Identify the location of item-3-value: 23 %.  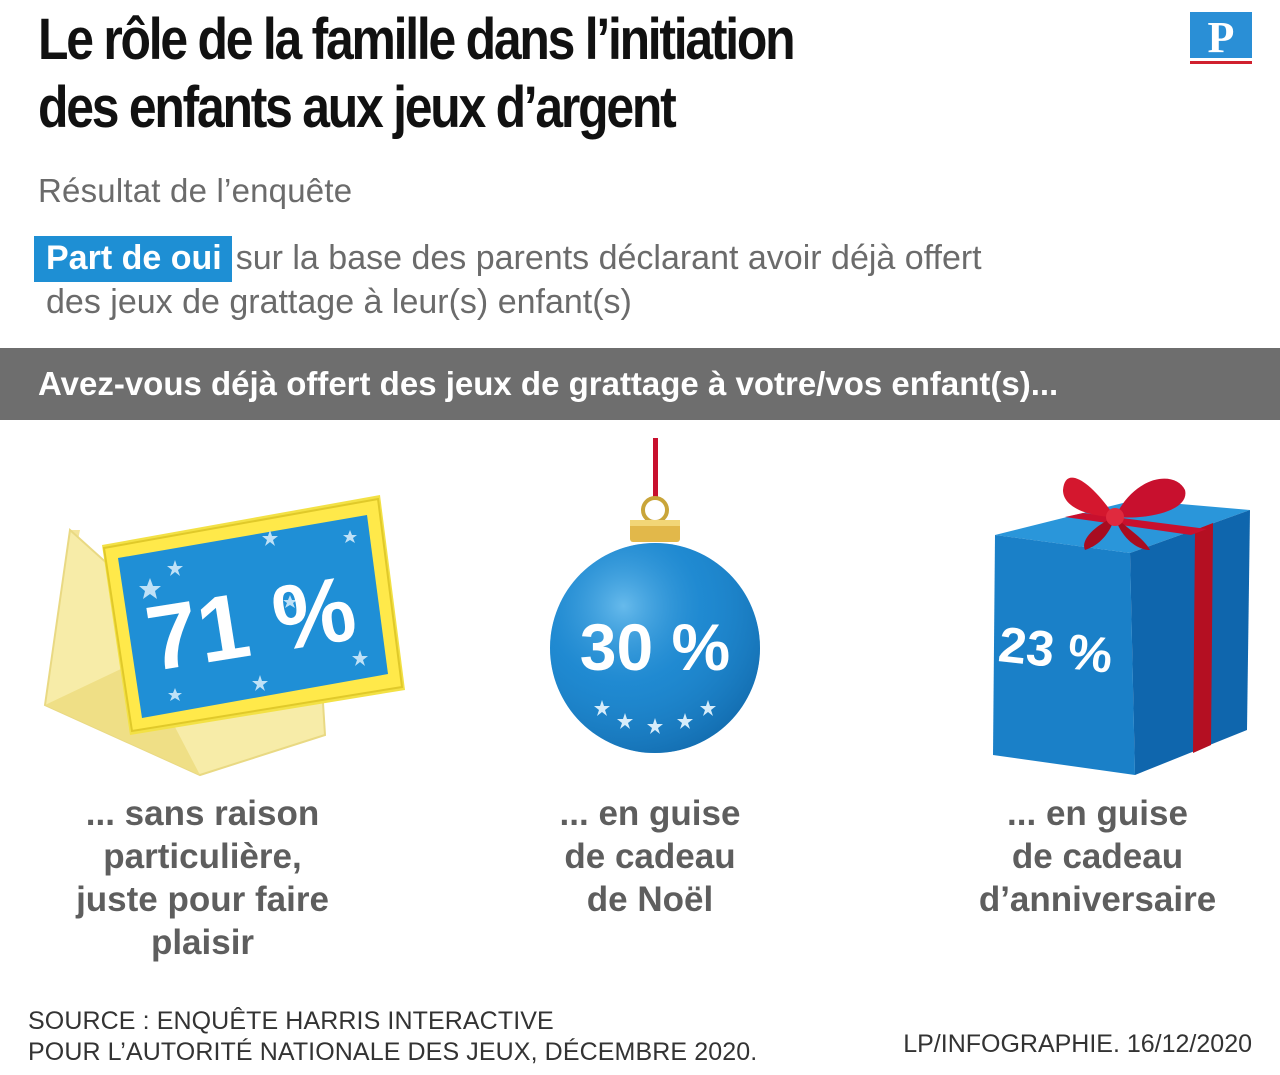
(1055, 650).